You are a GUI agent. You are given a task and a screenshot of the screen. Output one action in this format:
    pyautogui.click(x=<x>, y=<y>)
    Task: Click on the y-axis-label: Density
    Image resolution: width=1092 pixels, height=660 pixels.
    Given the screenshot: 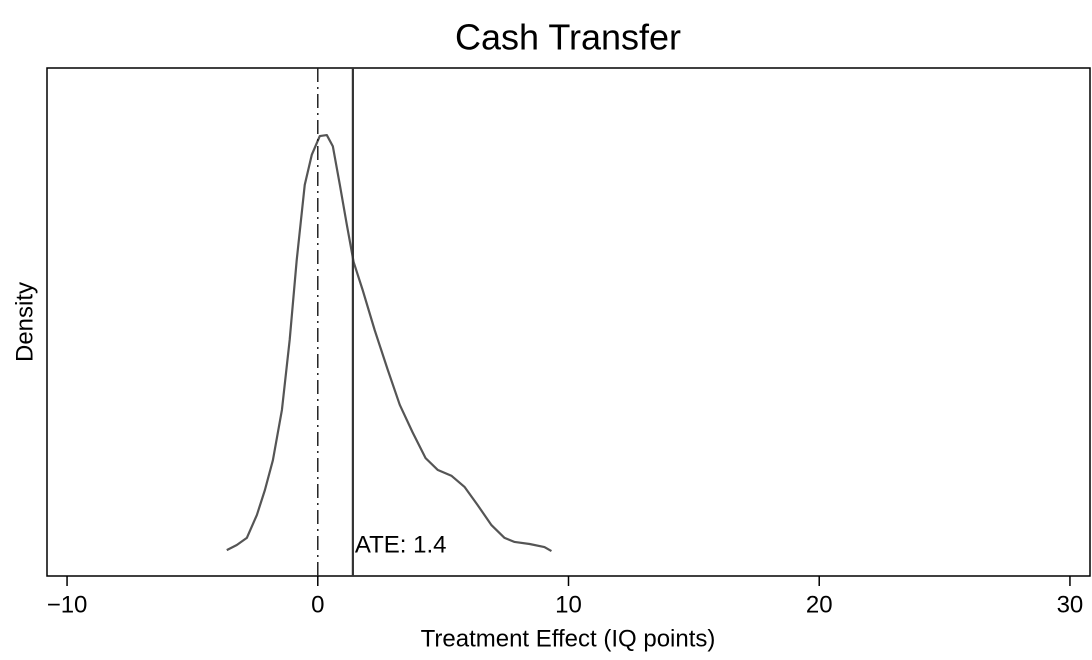 What is the action you would take?
    pyautogui.click(x=24, y=322)
    